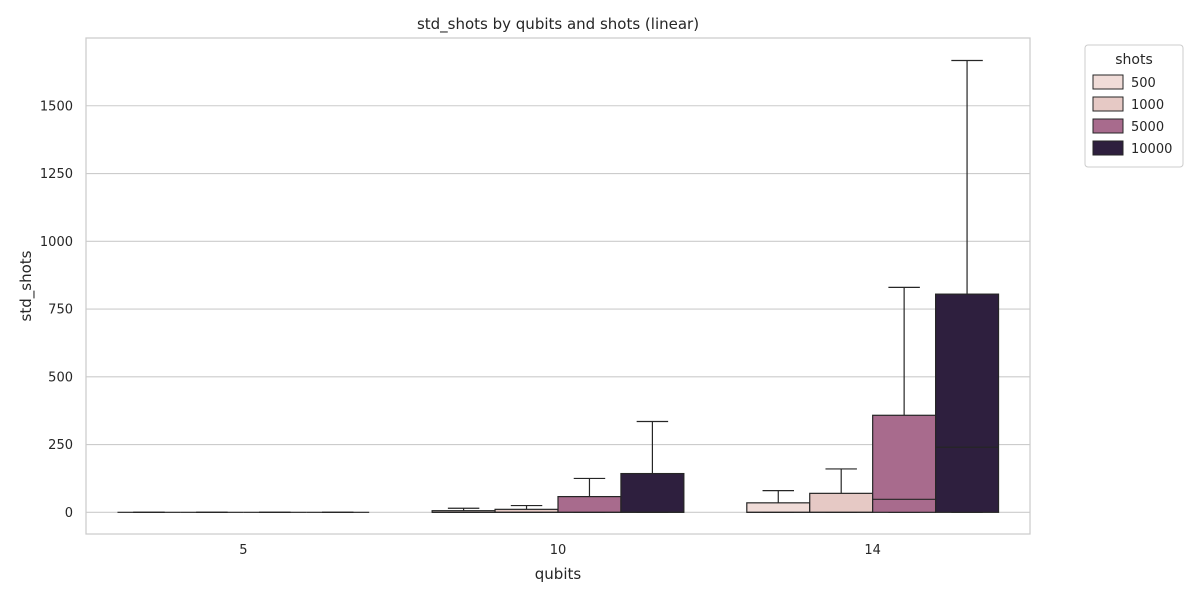  What do you see at coordinates (60, 445) in the screenshot?
I see `y-tick-label: 250` at bounding box center [60, 445].